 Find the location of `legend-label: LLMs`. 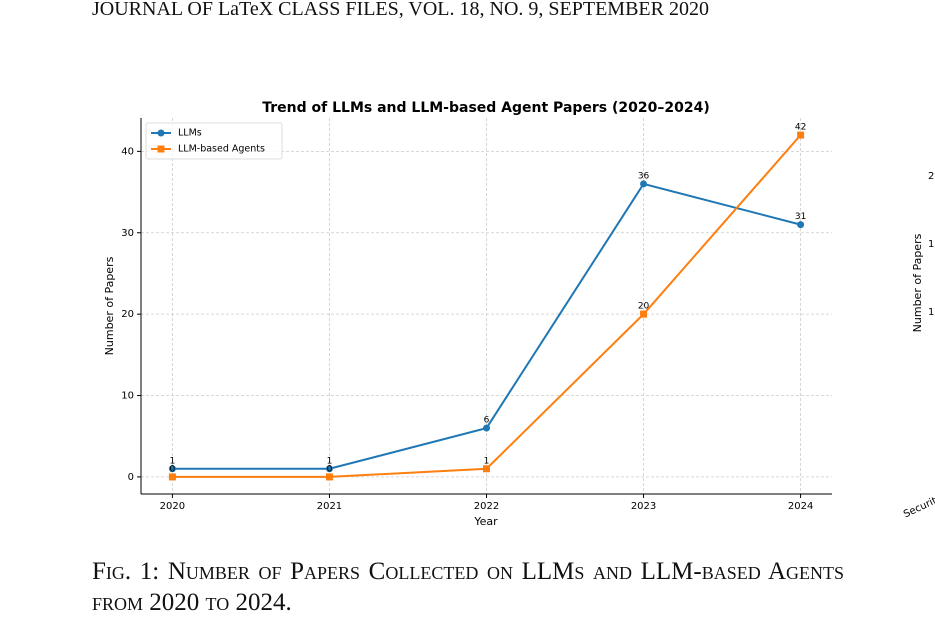

legend-label: LLMs is located at coordinates (190, 133).